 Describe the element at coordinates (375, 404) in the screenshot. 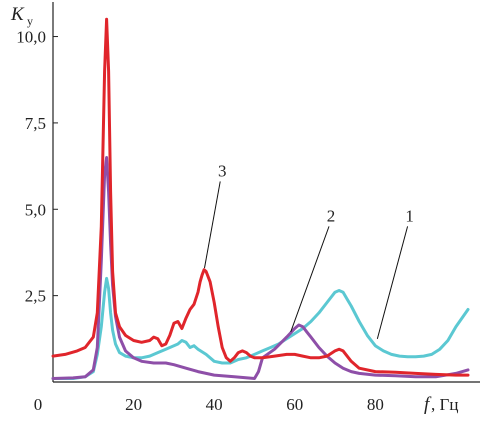

I see `x-tick-label: 80` at that location.